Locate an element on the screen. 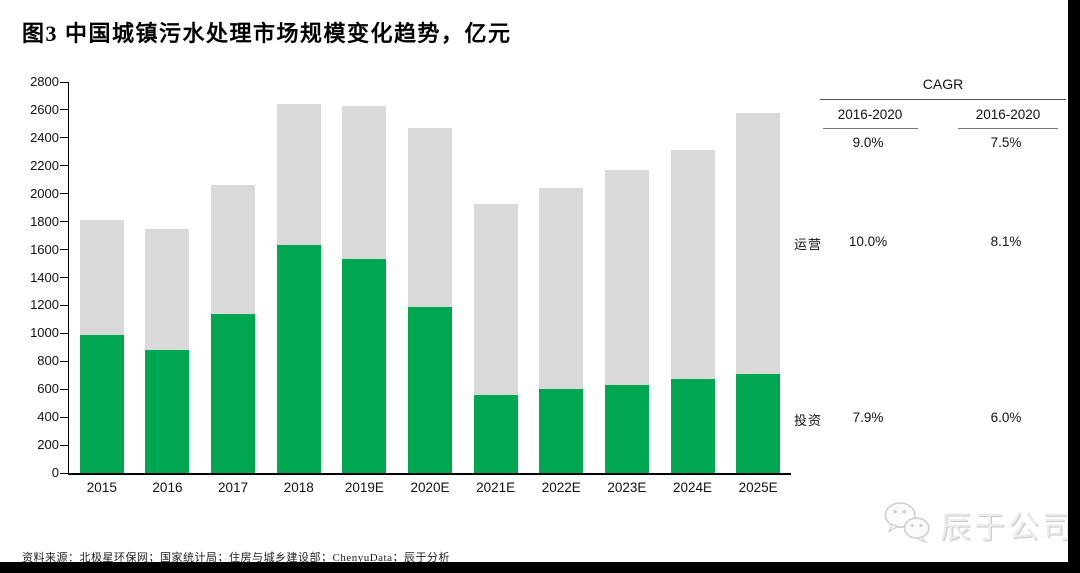 The width and height of the screenshot is (1080, 573). y-axis-label: 400 is located at coordinates (48, 417).